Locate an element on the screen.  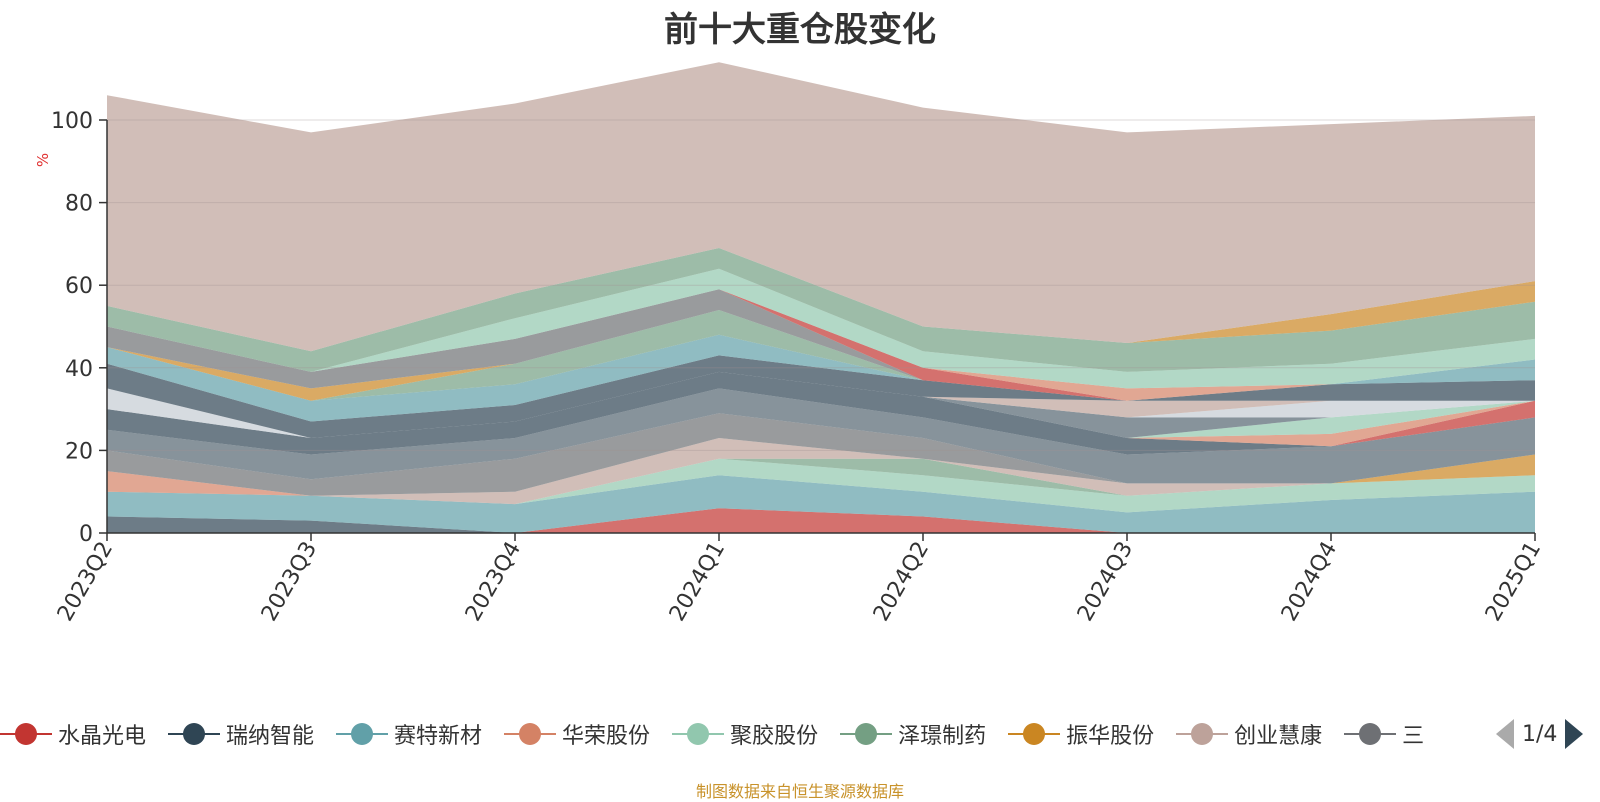
prev-page-icon is located at coordinates (1505, 734).